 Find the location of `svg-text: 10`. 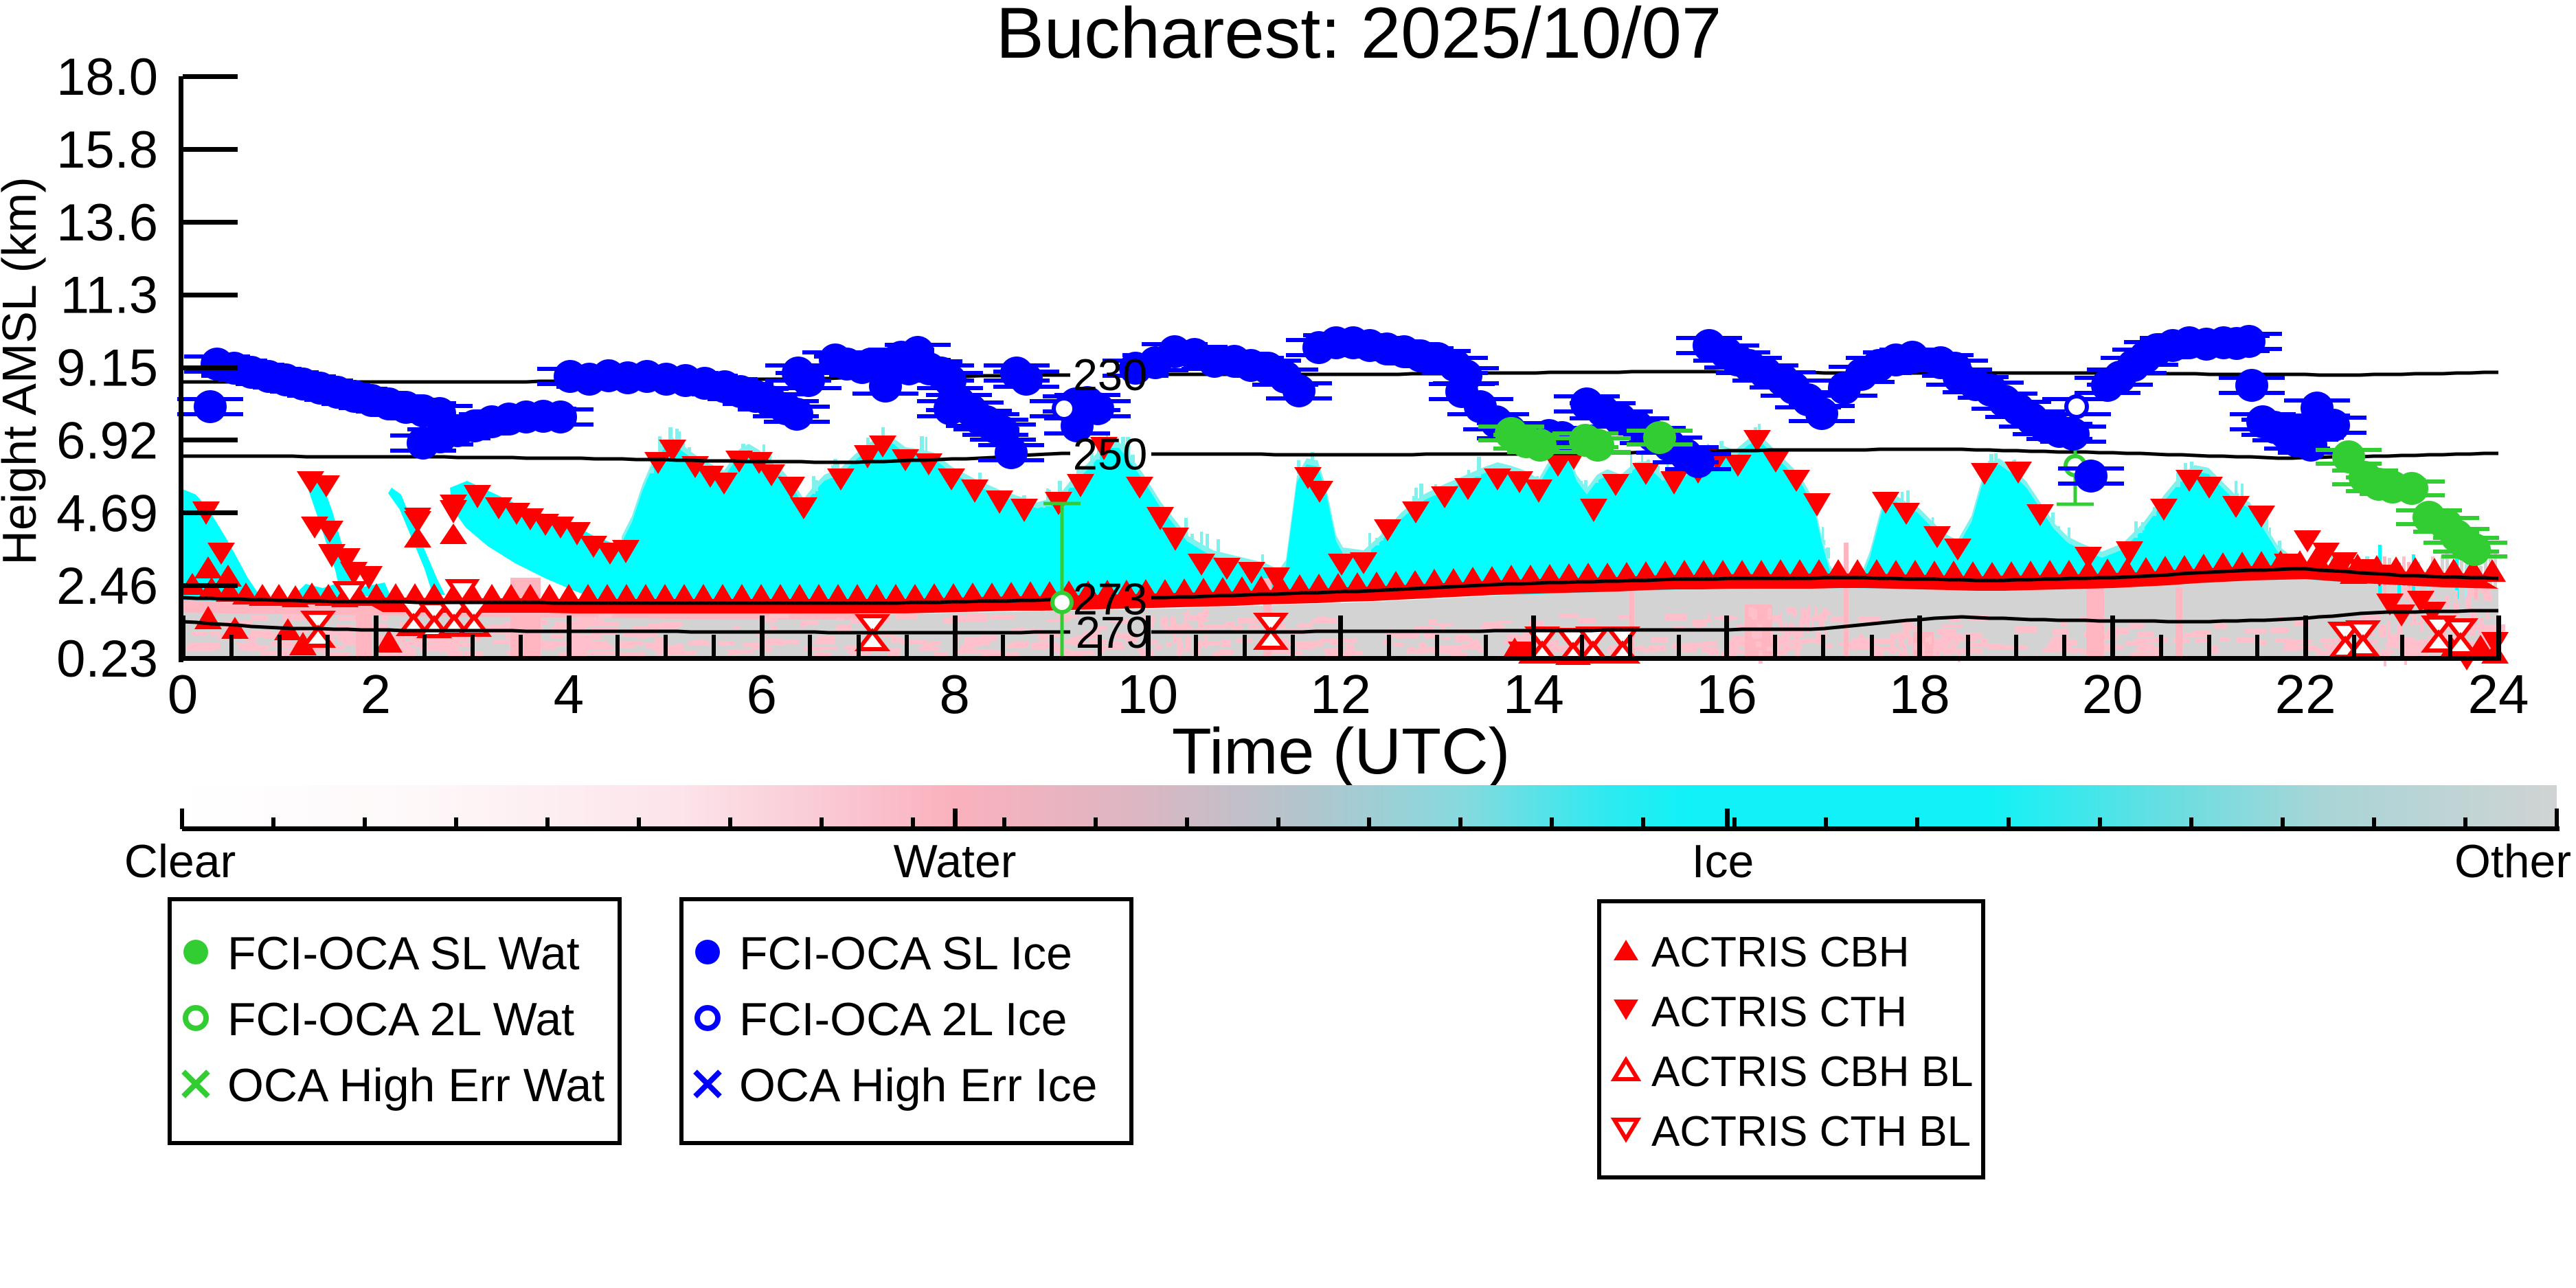

svg-text: 10 is located at coordinates (1147, 694).